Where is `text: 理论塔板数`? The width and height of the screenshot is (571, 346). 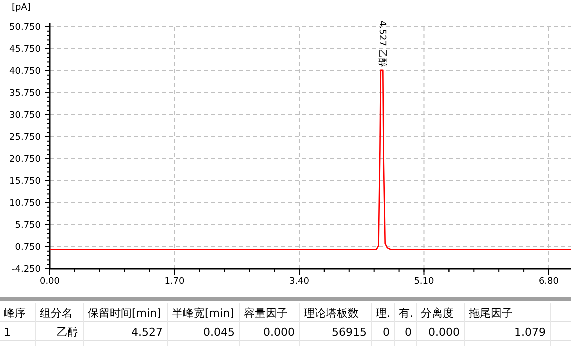
text: 理论塔板数 is located at coordinates (331, 313).